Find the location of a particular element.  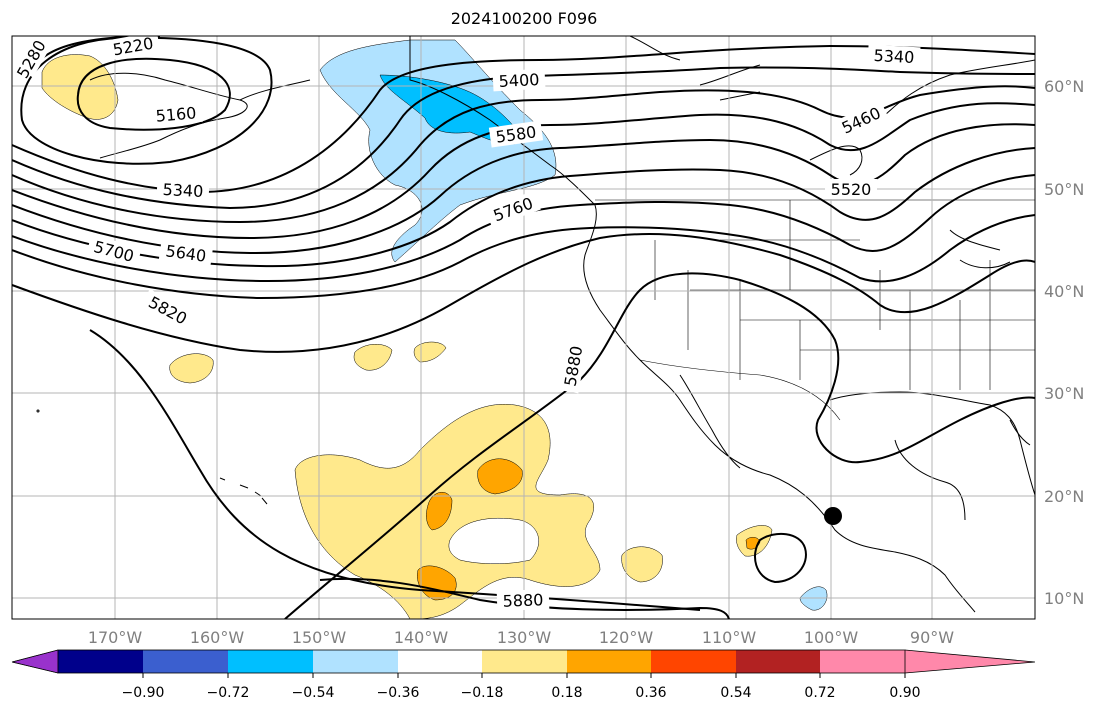

lat-label: 60°N is located at coordinates (1064, 86).